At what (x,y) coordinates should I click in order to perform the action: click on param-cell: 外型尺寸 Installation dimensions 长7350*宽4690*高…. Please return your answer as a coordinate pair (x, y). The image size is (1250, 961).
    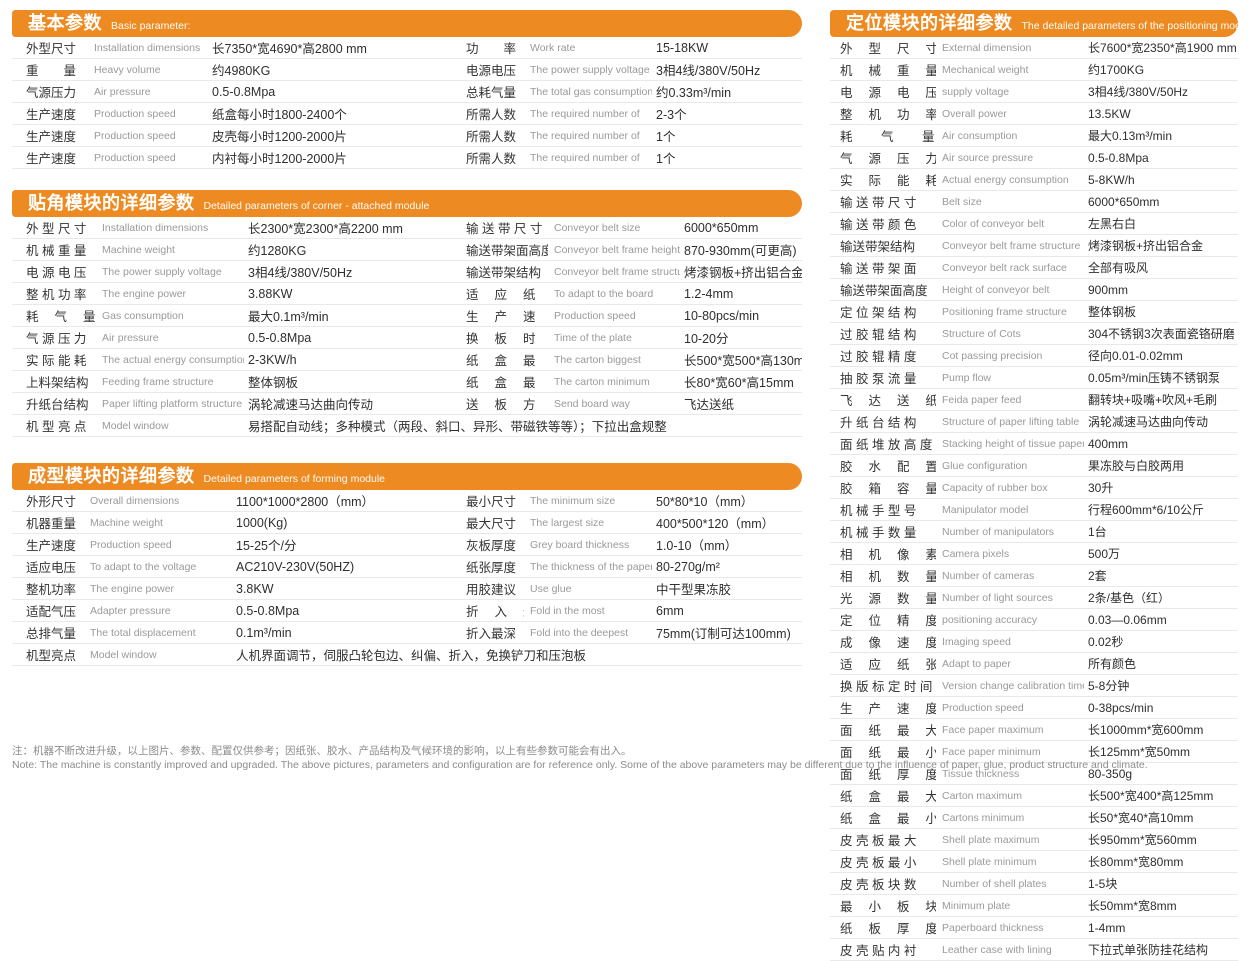
    Looking at the image, I should click on (232, 47).